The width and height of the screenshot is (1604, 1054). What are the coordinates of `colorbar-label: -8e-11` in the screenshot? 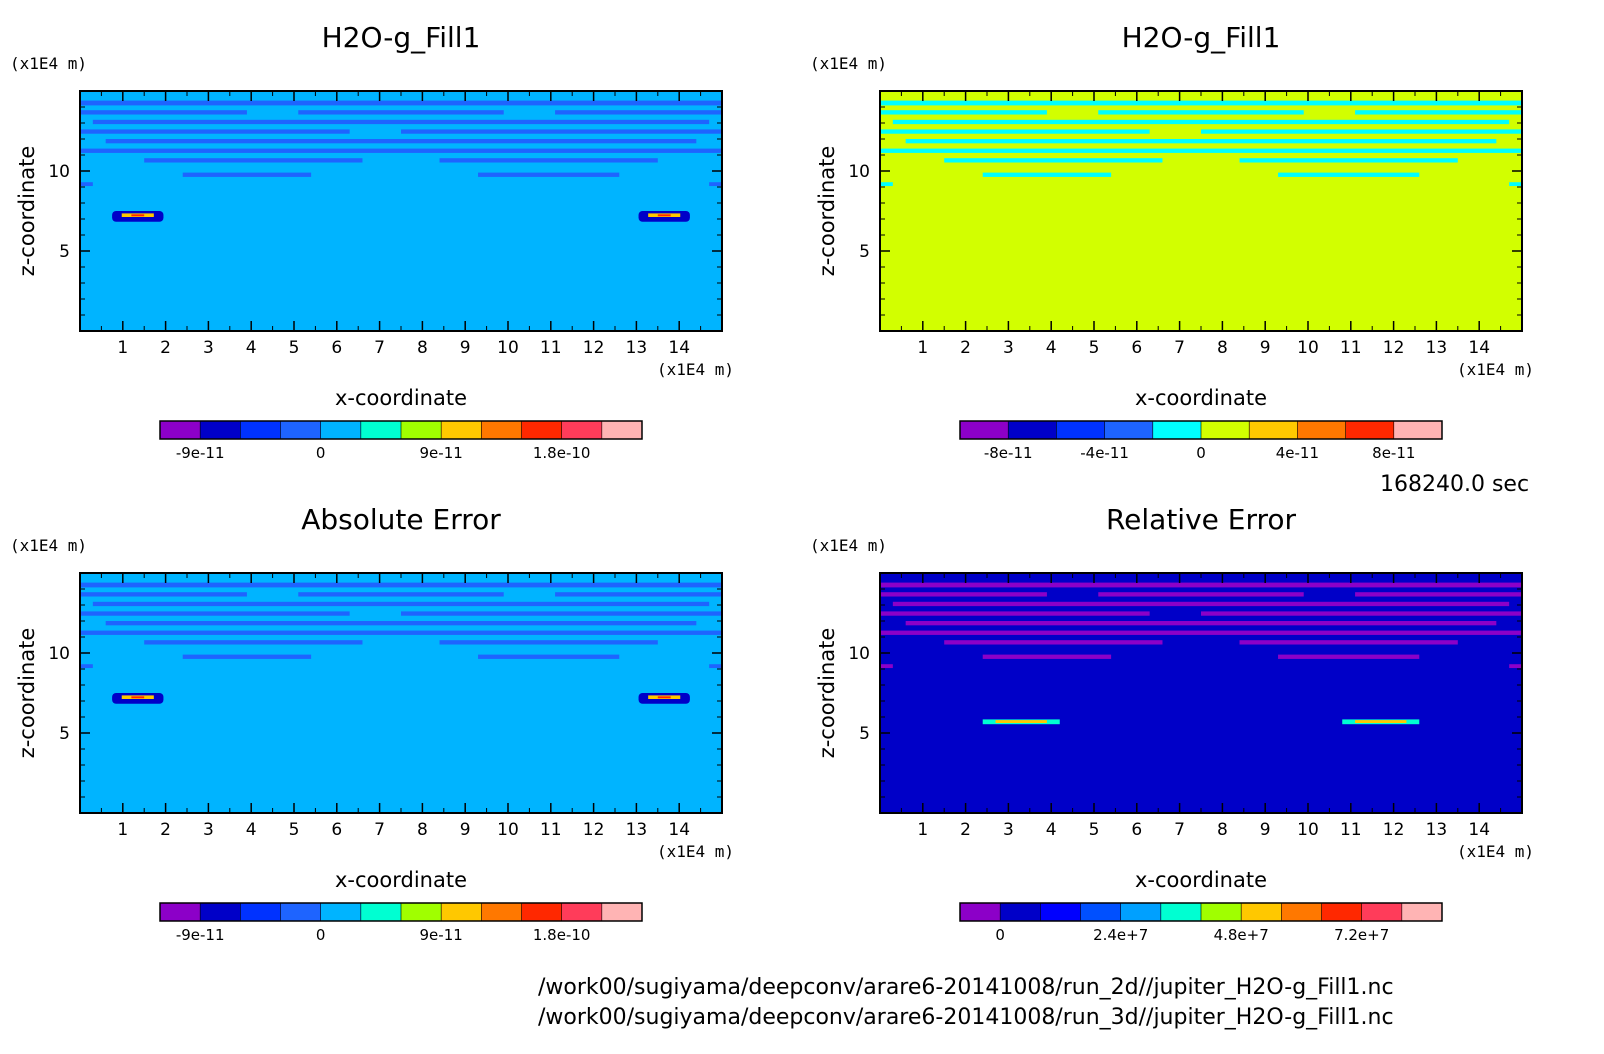 It's located at (1008, 453).